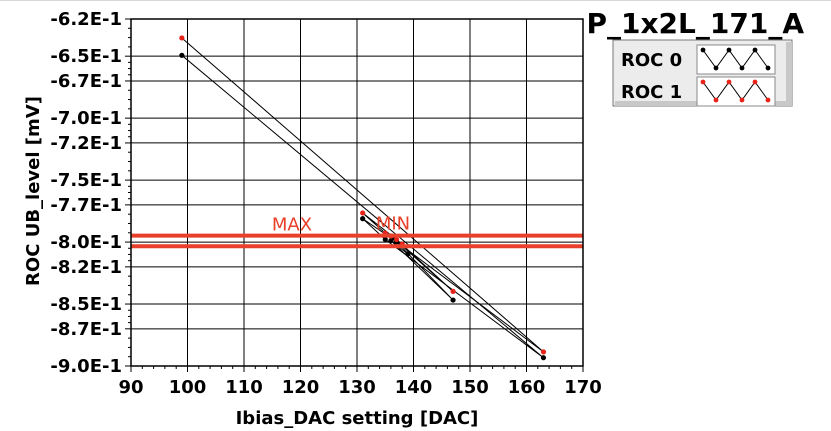 This screenshot has width=831, height=431. What do you see at coordinates (651, 60) in the screenshot?
I see `legend-label-roc0: ROC 0` at bounding box center [651, 60].